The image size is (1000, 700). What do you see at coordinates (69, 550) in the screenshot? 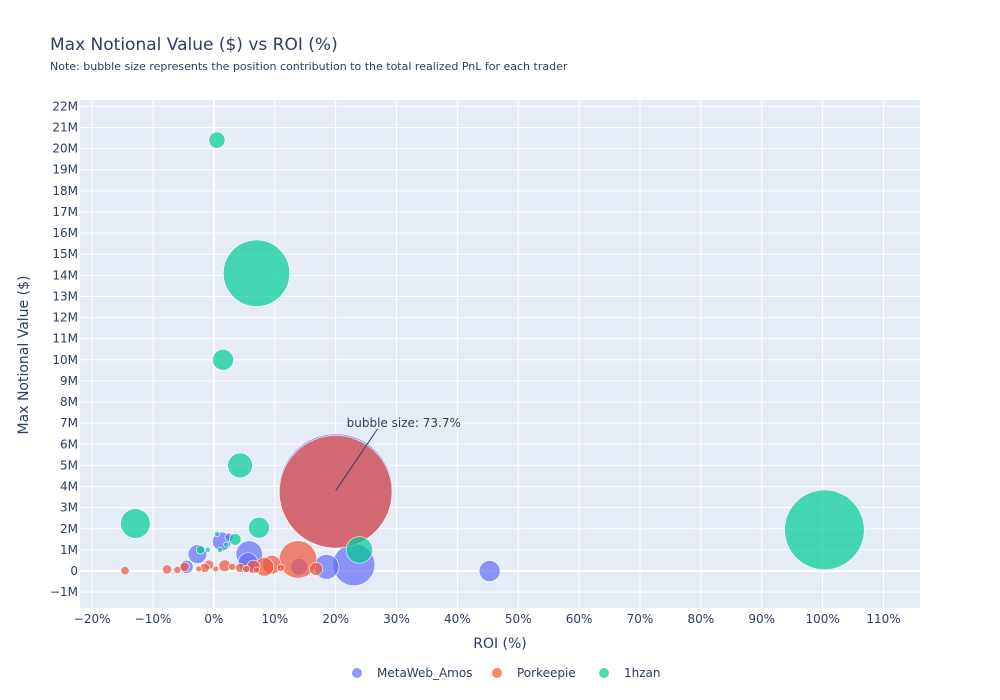
I see `y-tick-label: 1M` at bounding box center [69, 550].